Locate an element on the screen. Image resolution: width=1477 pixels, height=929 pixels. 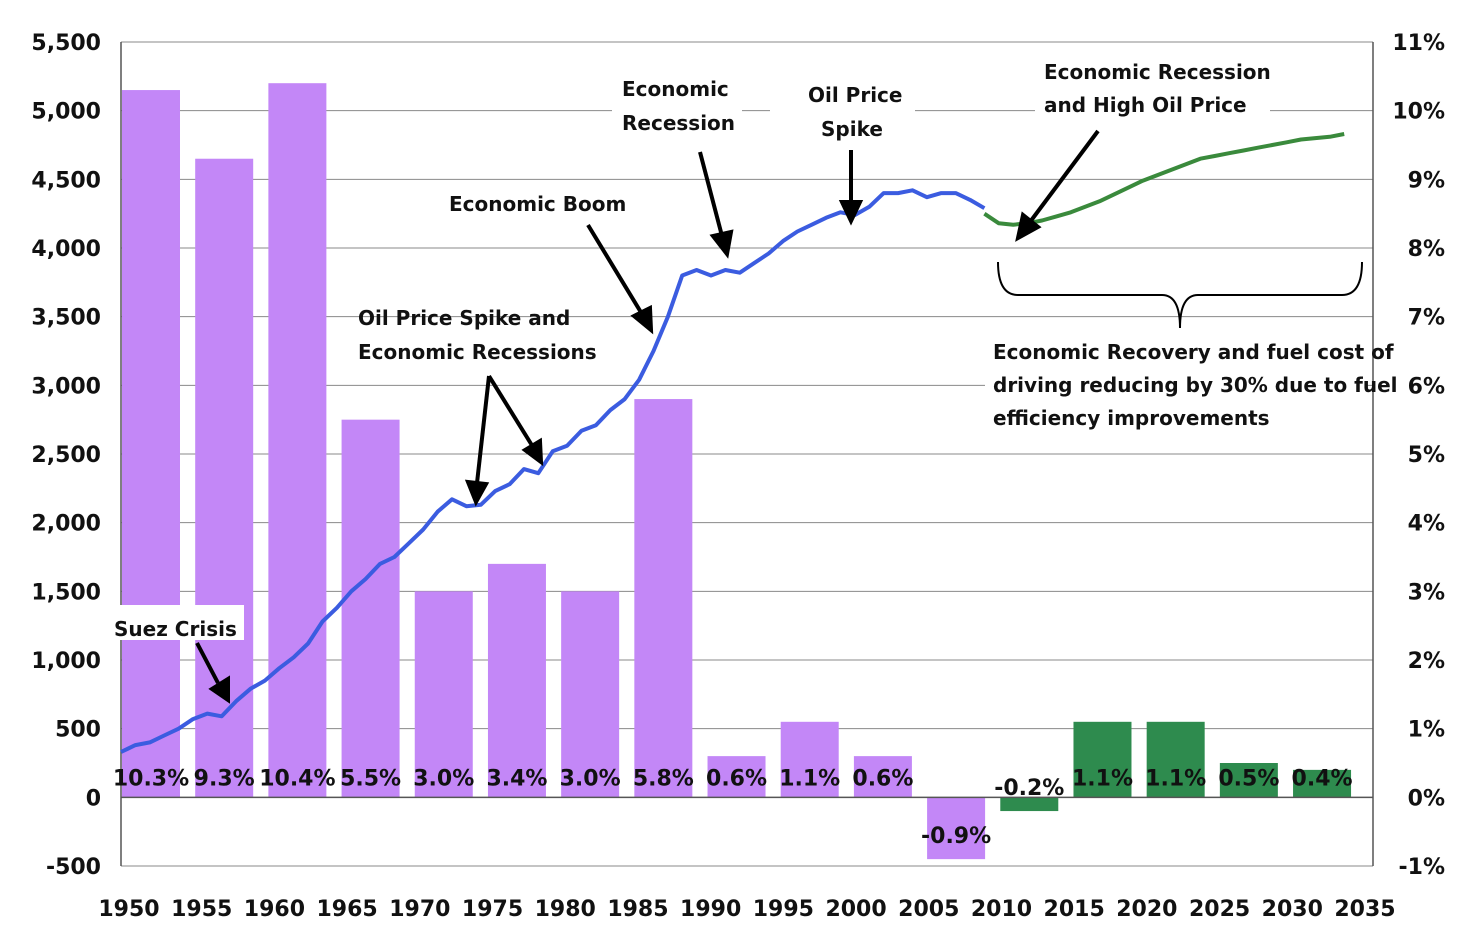
y-right-tick: 11% is located at coordinates (1418, 43).